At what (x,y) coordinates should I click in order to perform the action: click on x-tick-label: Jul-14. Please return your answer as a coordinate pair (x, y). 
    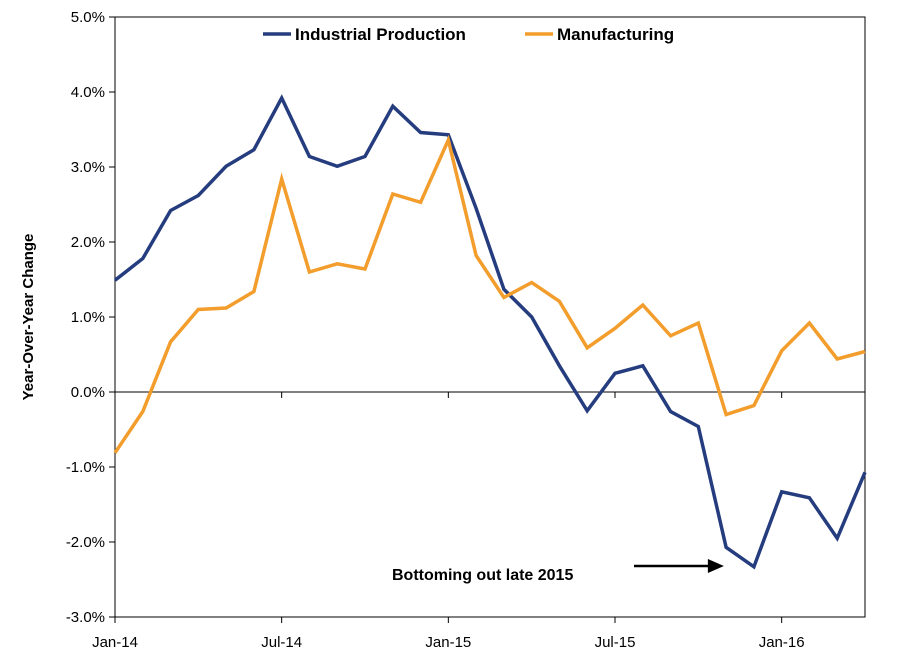
    Looking at the image, I should click on (281, 642).